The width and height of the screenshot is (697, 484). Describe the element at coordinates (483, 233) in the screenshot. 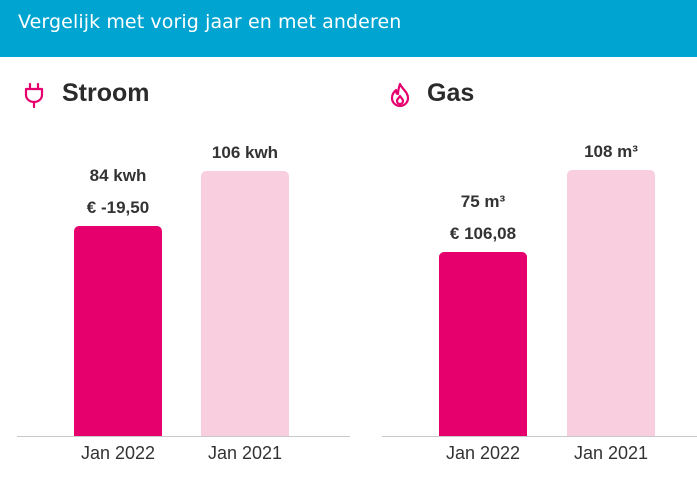

I see `gas-cost-label-jan-2022: € 106,08` at that location.